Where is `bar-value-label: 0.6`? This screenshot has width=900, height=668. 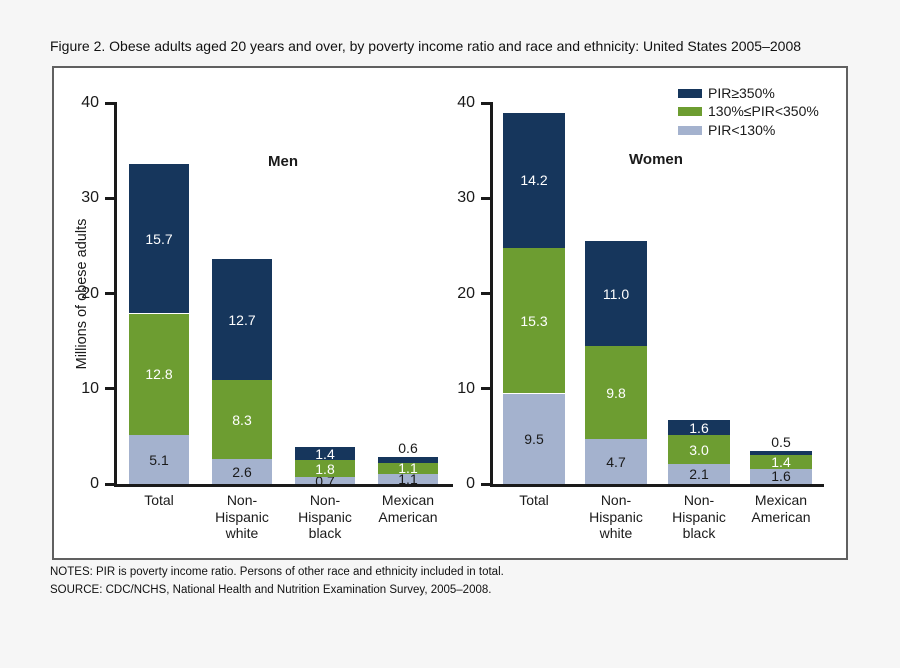 bar-value-label: 0.6 is located at coordinates (408, 448).